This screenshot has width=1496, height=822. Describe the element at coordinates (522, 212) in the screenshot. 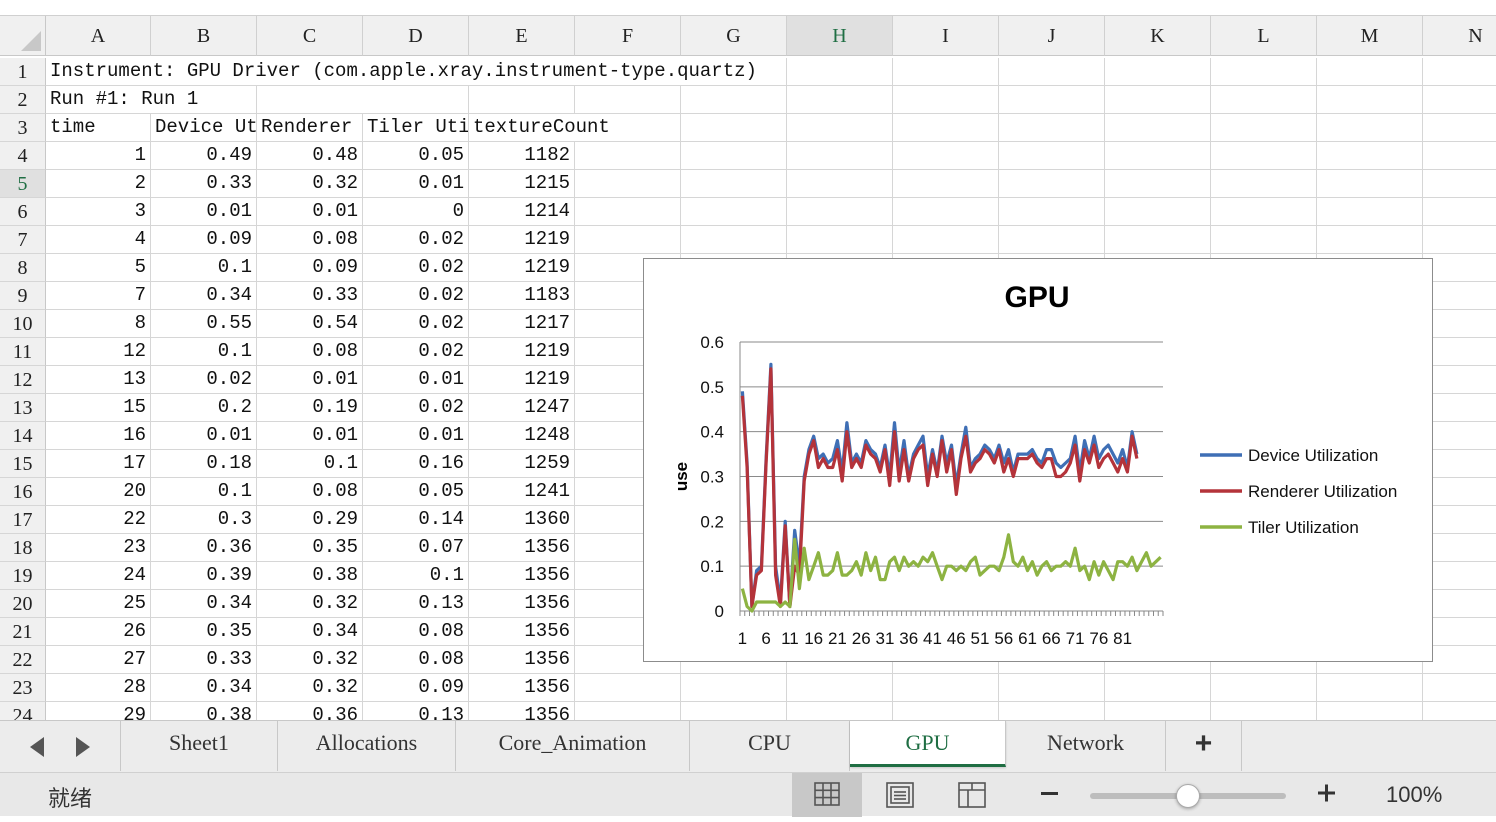

I see `cell: 1214` at that location.